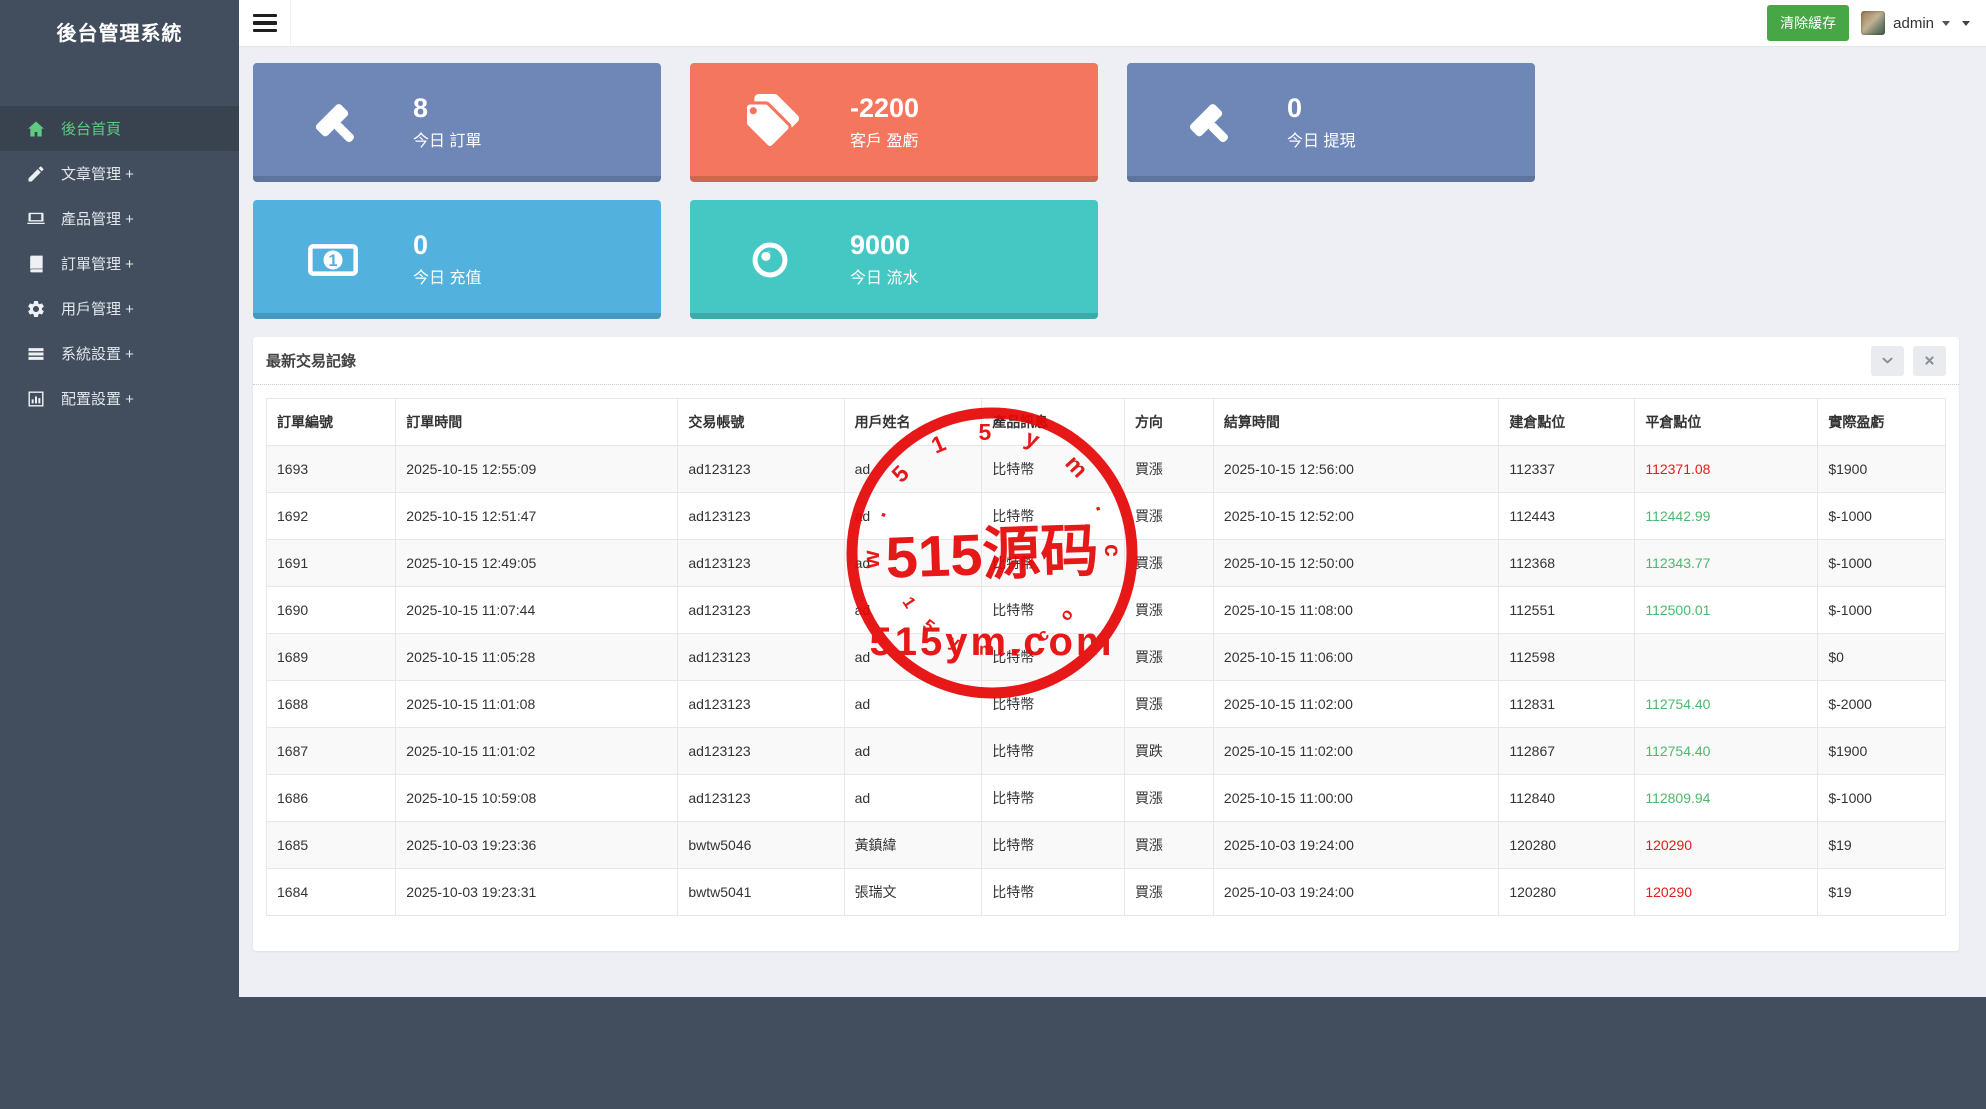 This screenshot has width=1986, height=1109. What do you see at coordinates (1112, 23) in the screenshot?
I see `topbar: 清除緩存 admin` at bounding box center [1112, 23].